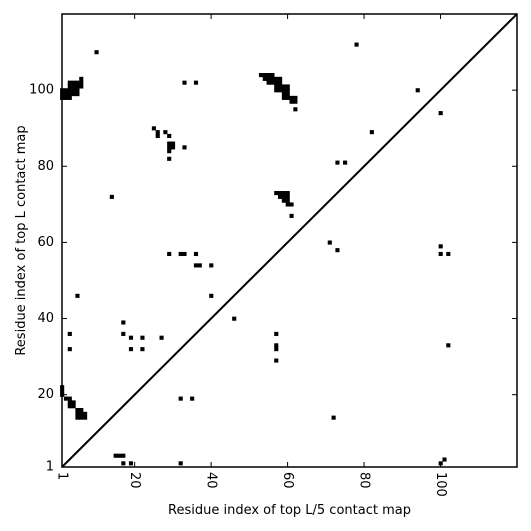  What do you see at coordinates (289, 510) in the screenshot?
I see `x-axis-label: Residue index of top L/5 contact map` at bounding box center [289, 510].